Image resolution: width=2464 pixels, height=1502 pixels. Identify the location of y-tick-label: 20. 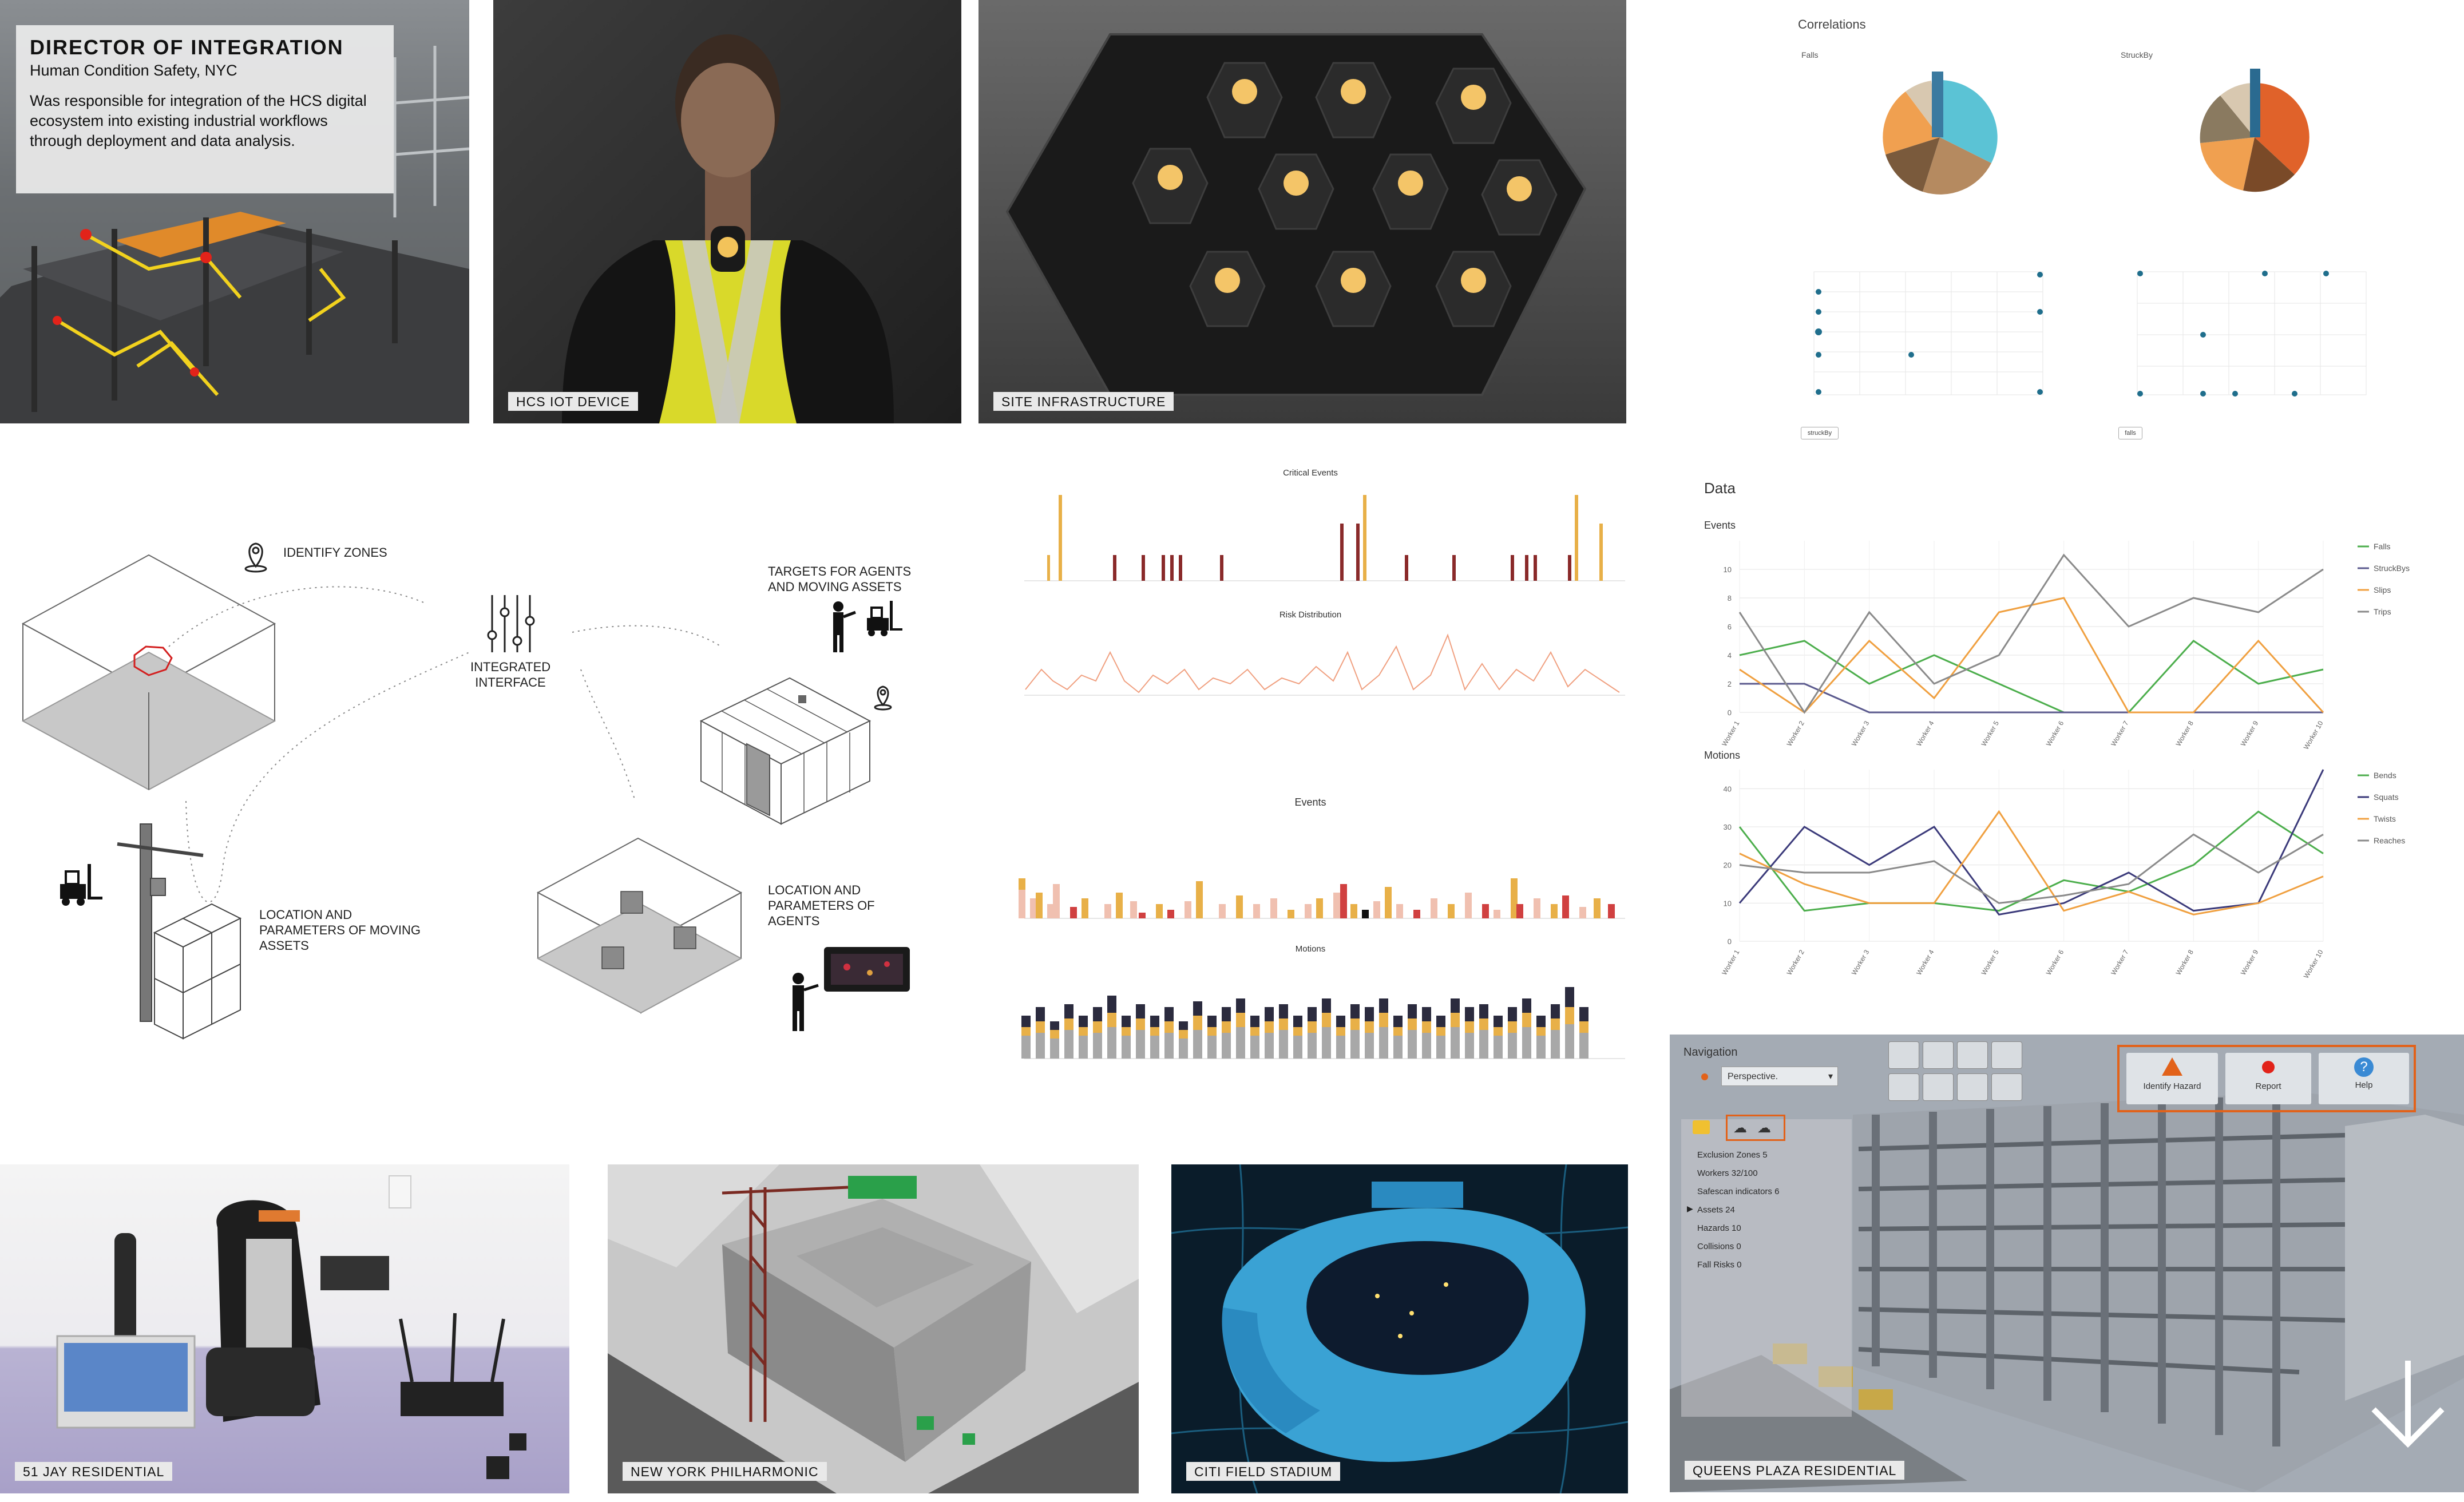
(1728, 865).